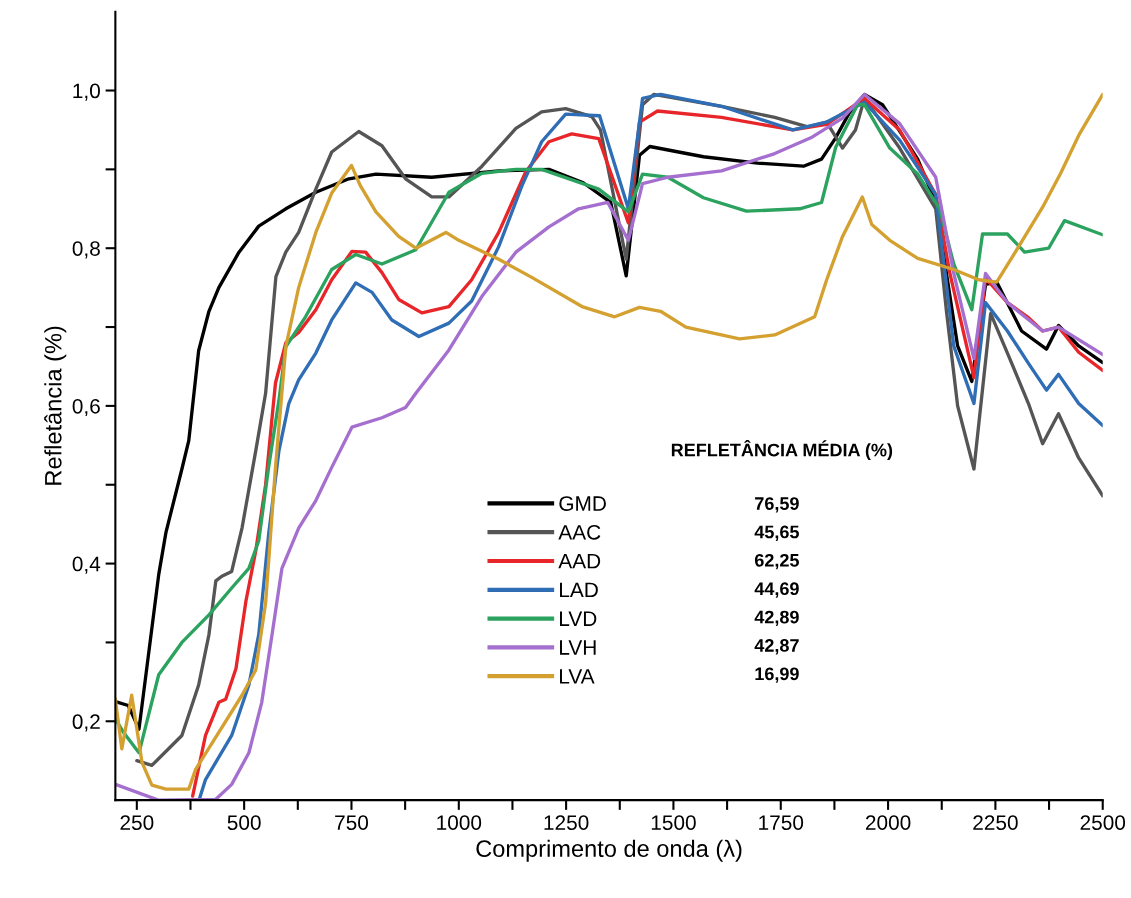 The image size is (1131, 898). I want to click on x-tick-label: 250, so click(137, 822).